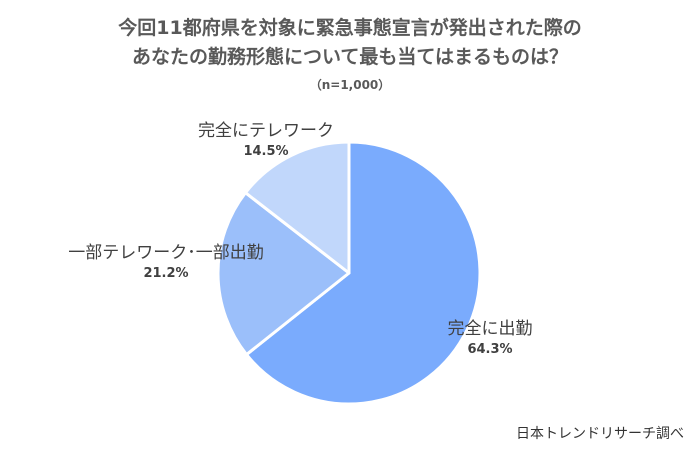  What do you see at coordinates (600, 434) in the screenshot?
I see `source-note: 日本トレンドリサーチ調べ` at bounding box center [600, 434].